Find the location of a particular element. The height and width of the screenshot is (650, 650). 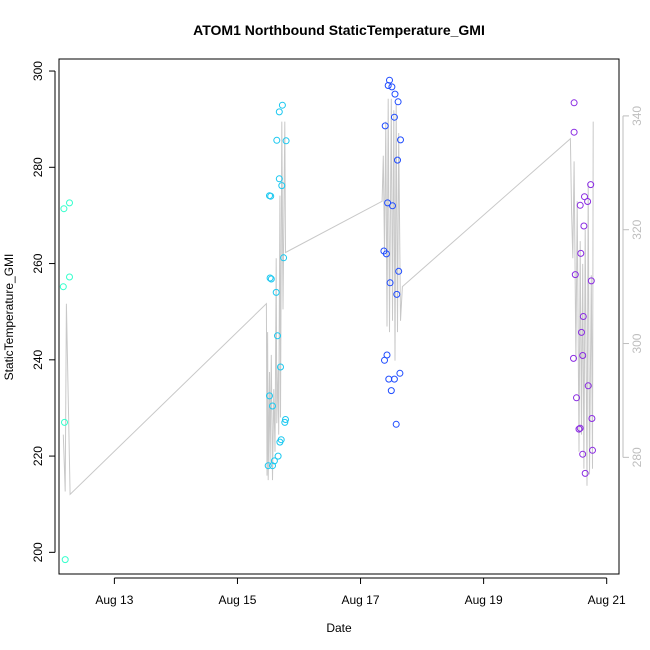

y2-tick-label: 300 is located at coordinates (637, 343).